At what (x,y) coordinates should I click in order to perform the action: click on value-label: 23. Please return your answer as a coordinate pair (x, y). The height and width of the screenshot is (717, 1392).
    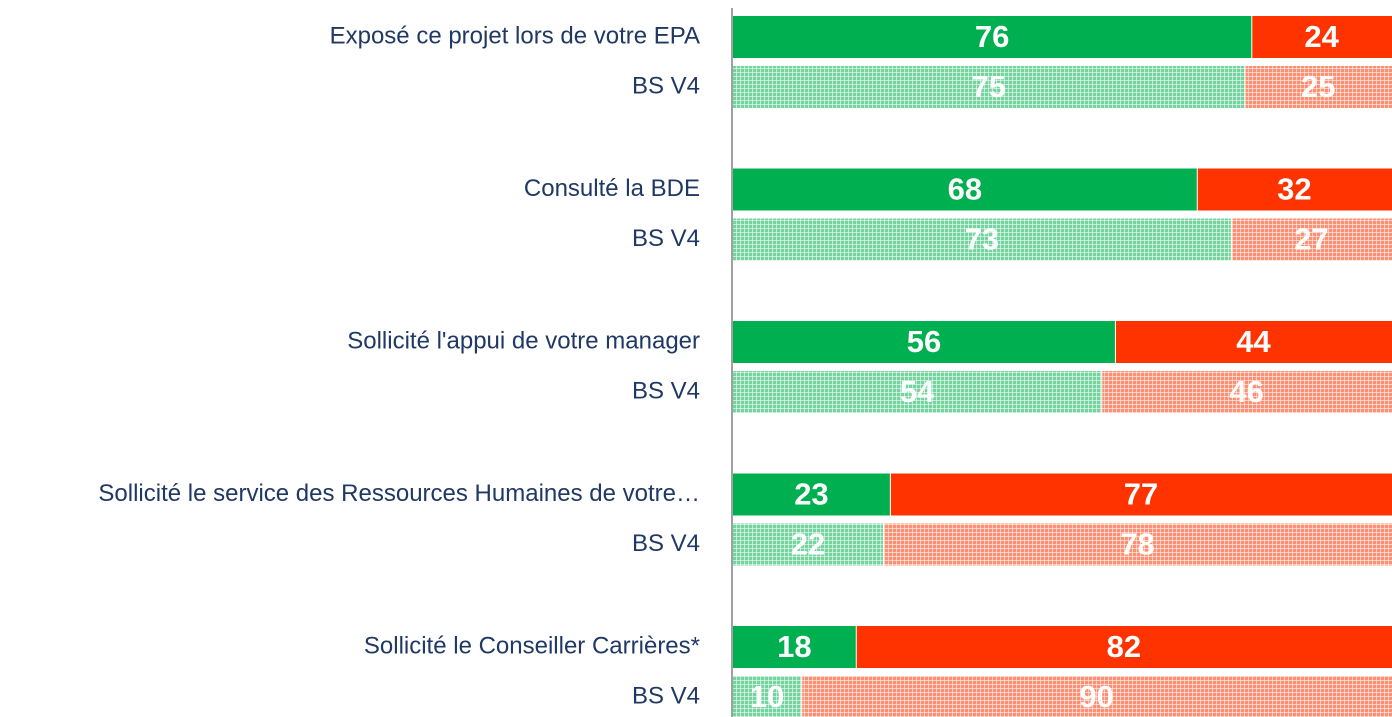
    Looking at the image, I should click on (811, 494).